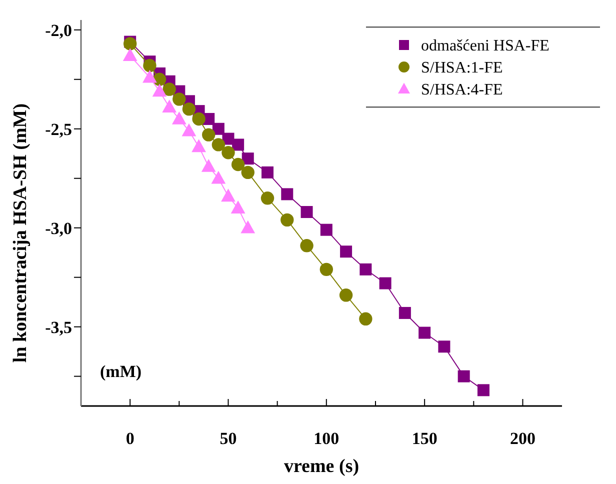 Image resolution: width=616 pixels, height=484 pixels. Describe the element at coordinates (58, 327) in the screenshot. I see `y-tick-label: -3,5` at that location.